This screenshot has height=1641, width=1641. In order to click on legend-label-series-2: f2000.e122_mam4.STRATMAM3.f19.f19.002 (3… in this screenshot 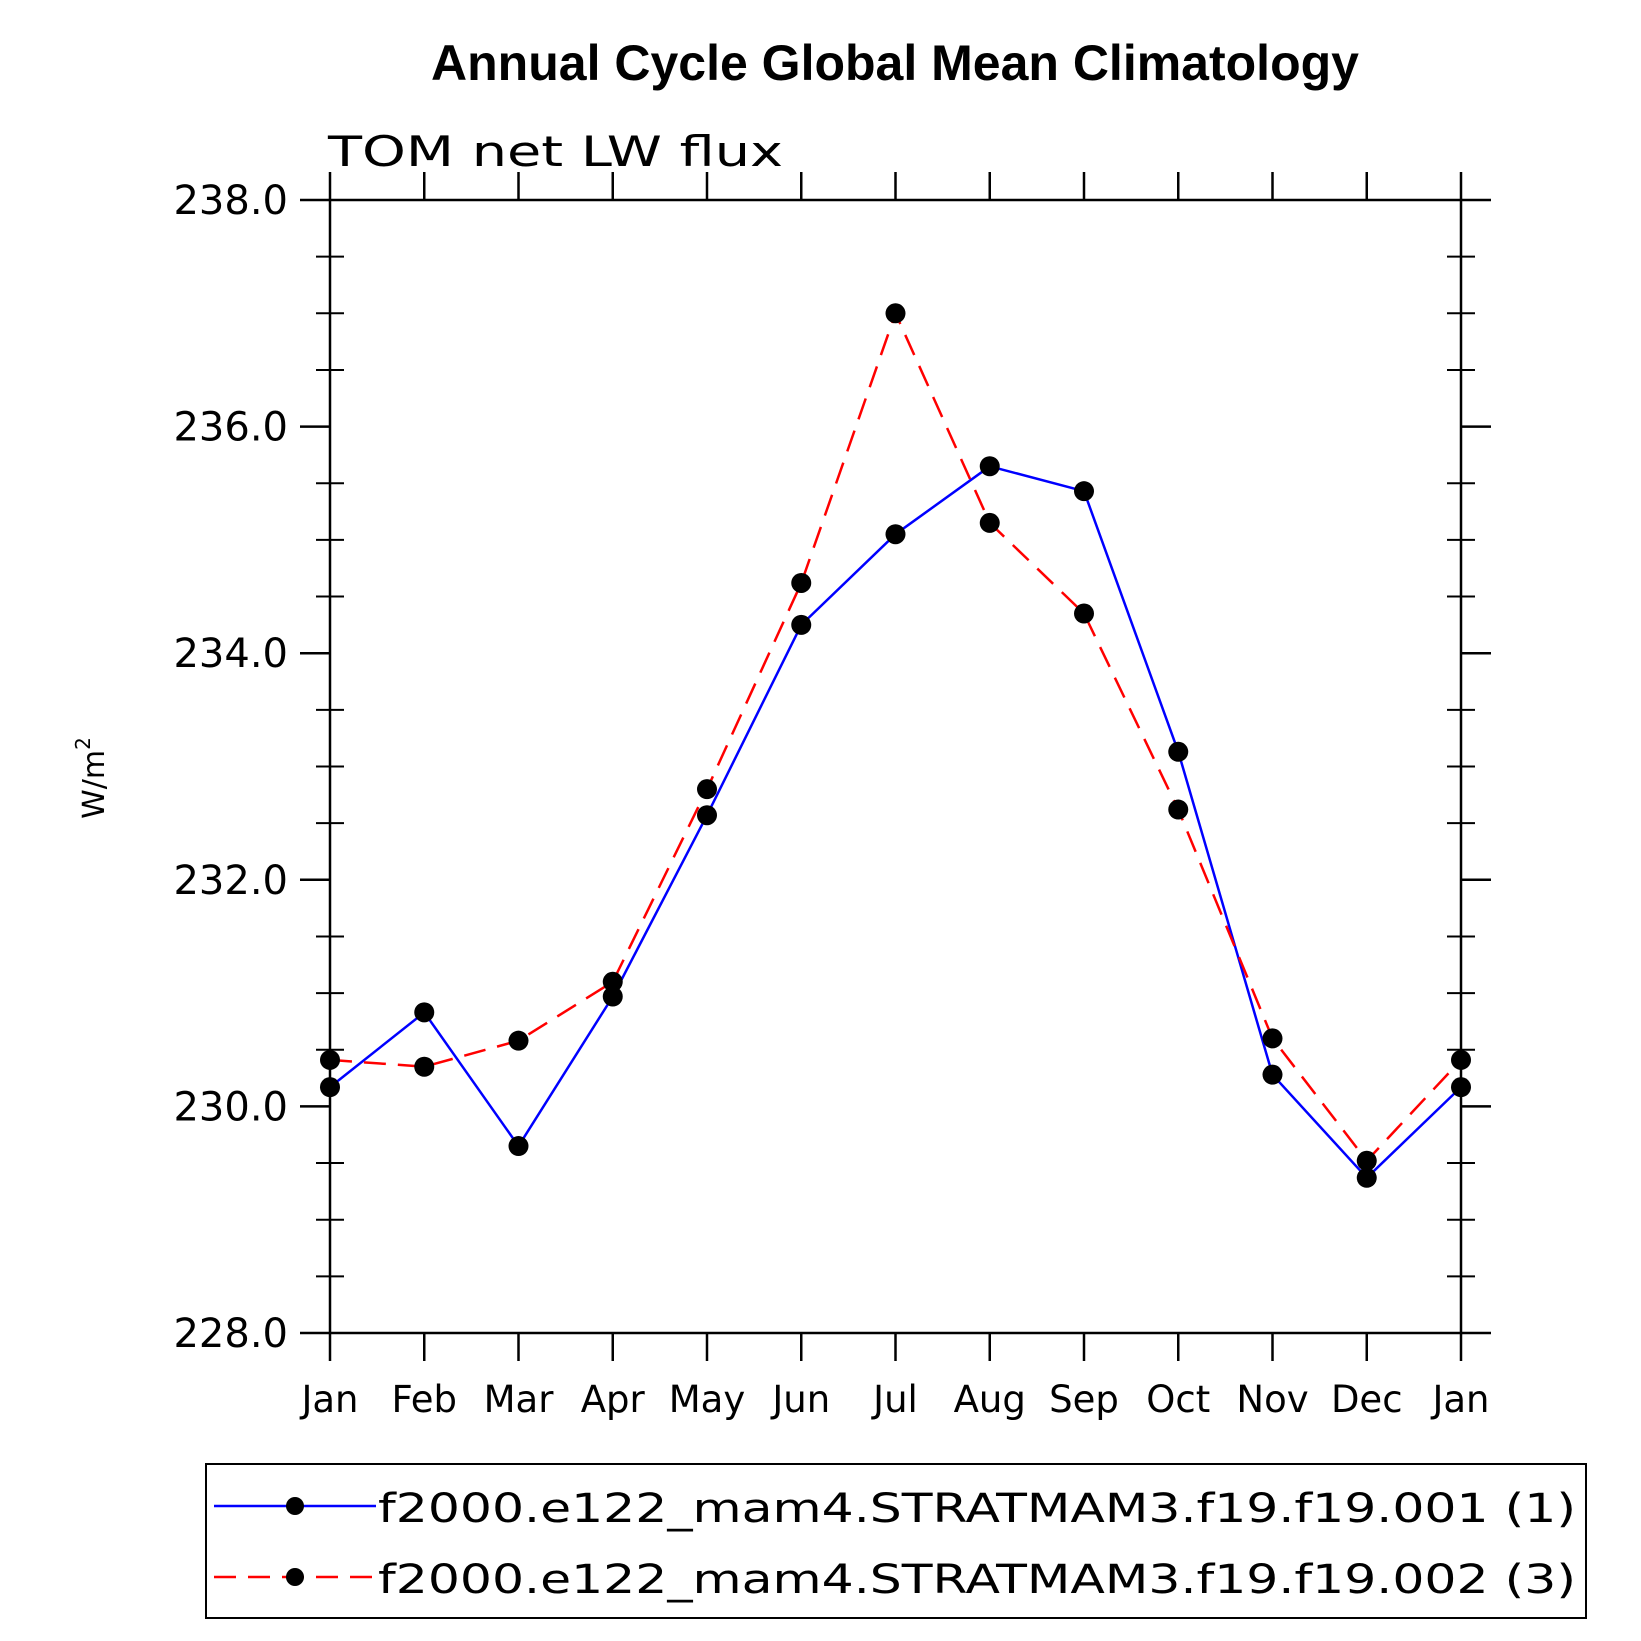, I will do `click(977, 1580)`.